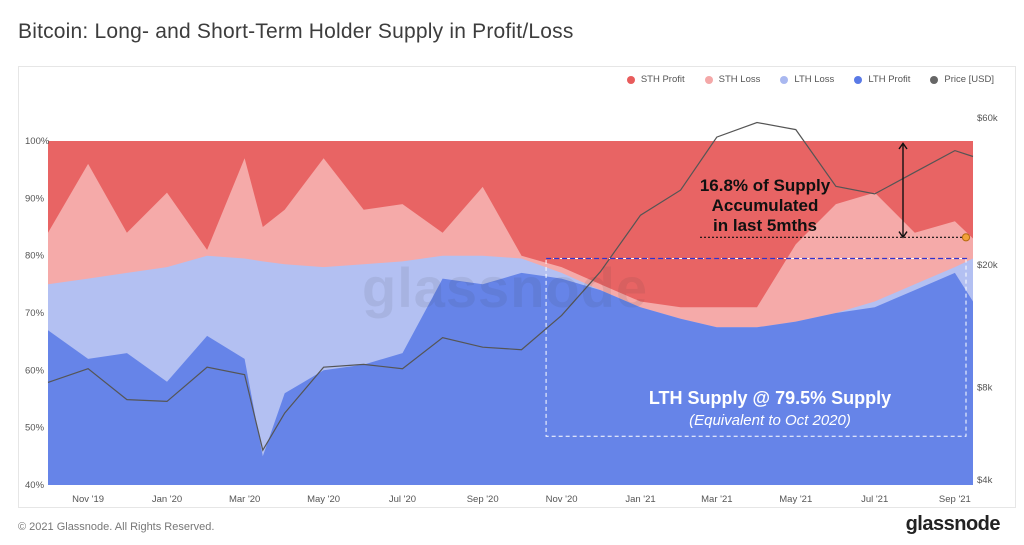  What do you see at coordinates (985, 480) in the screenshot?
I see `price-tick-label: $4k` at bounding box center [985, 480].